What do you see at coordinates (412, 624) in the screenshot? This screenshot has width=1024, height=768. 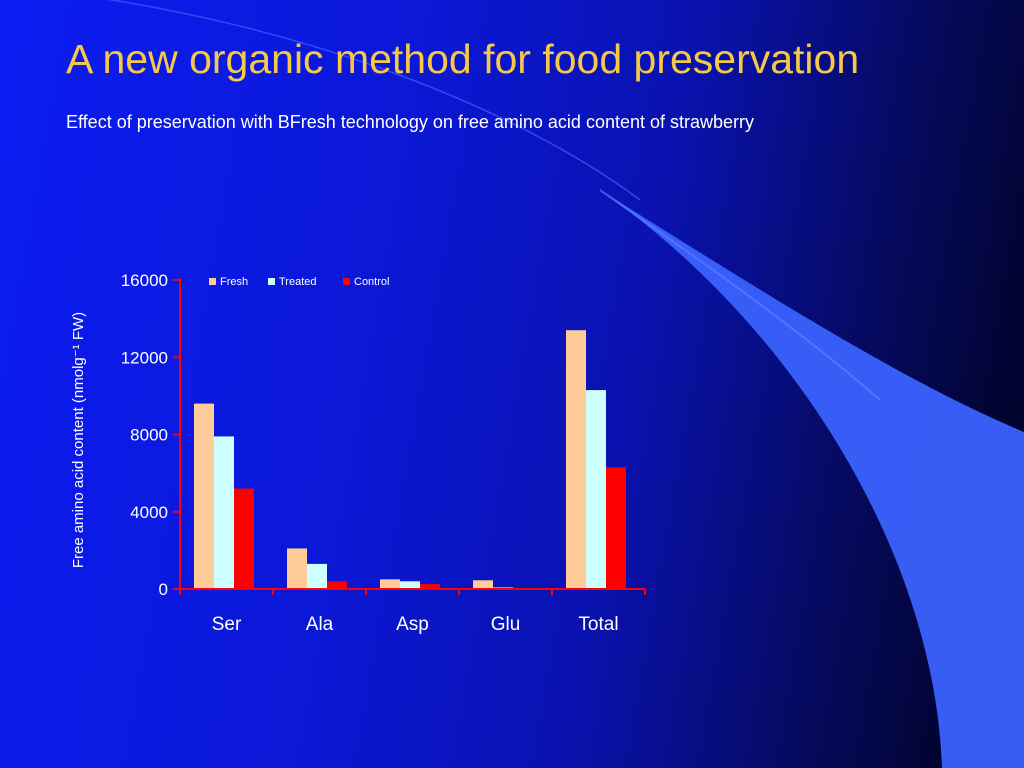 I see `x-tick-label: Asp` at bounding box center [412, 624].